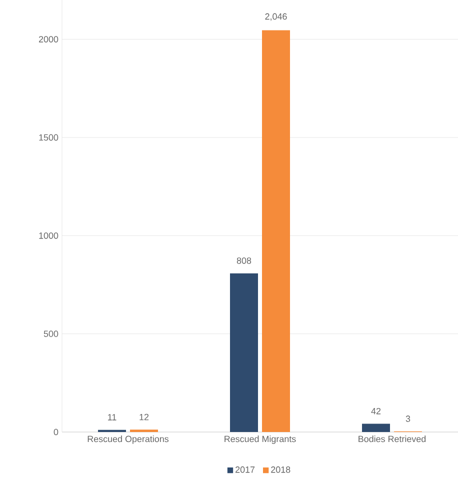 The height and width of the screenshot is (490, 458). Describe the element at coordinates (260, 440) in the screenshot. I see `x-tick-label: Rescued Migrants` at that location.